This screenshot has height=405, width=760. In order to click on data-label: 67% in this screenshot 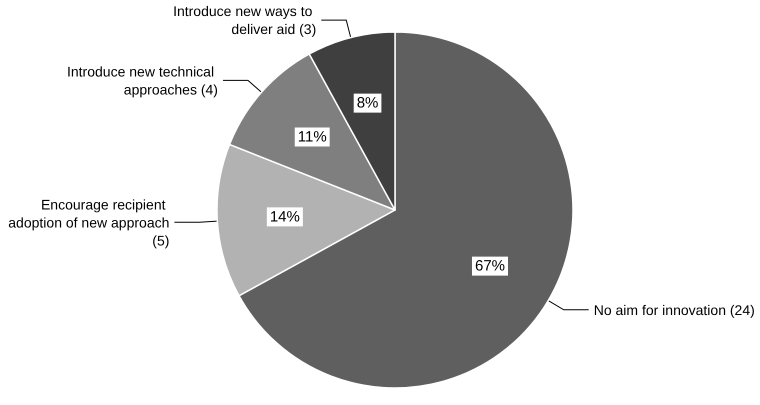, I will do `click(490, 266)`.